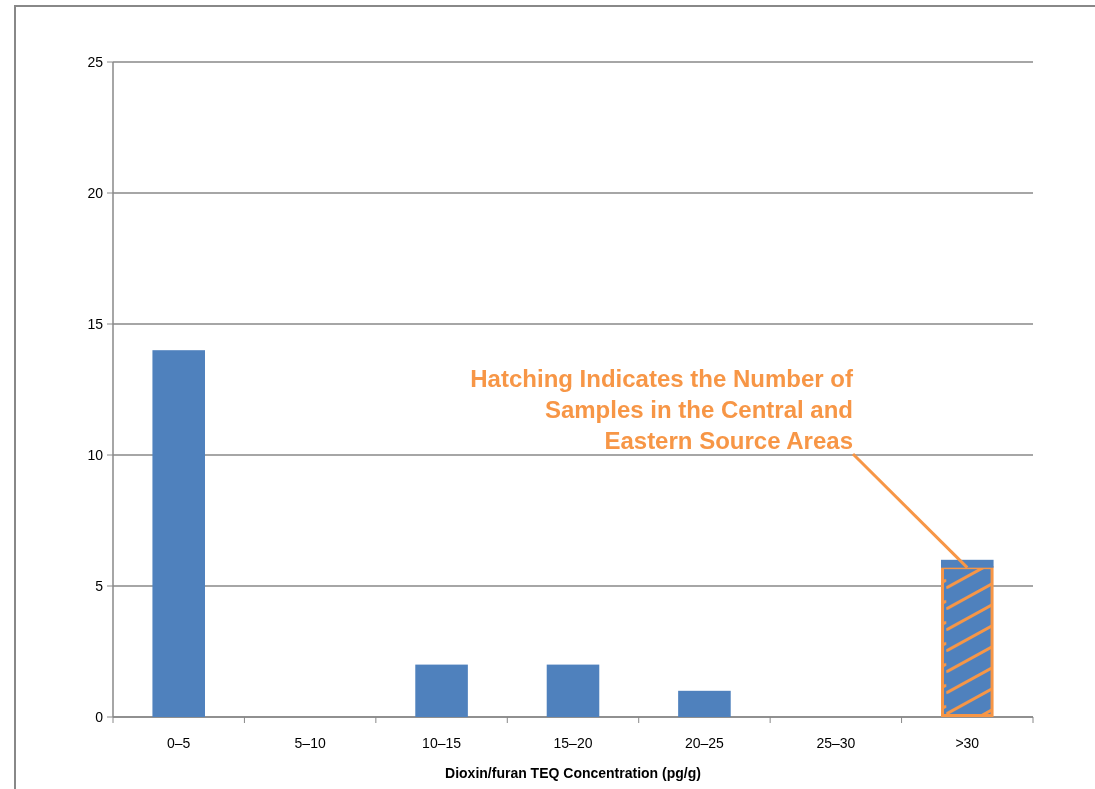 This screenshot has height=789, width=1095. I want to click on y-tick-label: 10, so click(95, 454).